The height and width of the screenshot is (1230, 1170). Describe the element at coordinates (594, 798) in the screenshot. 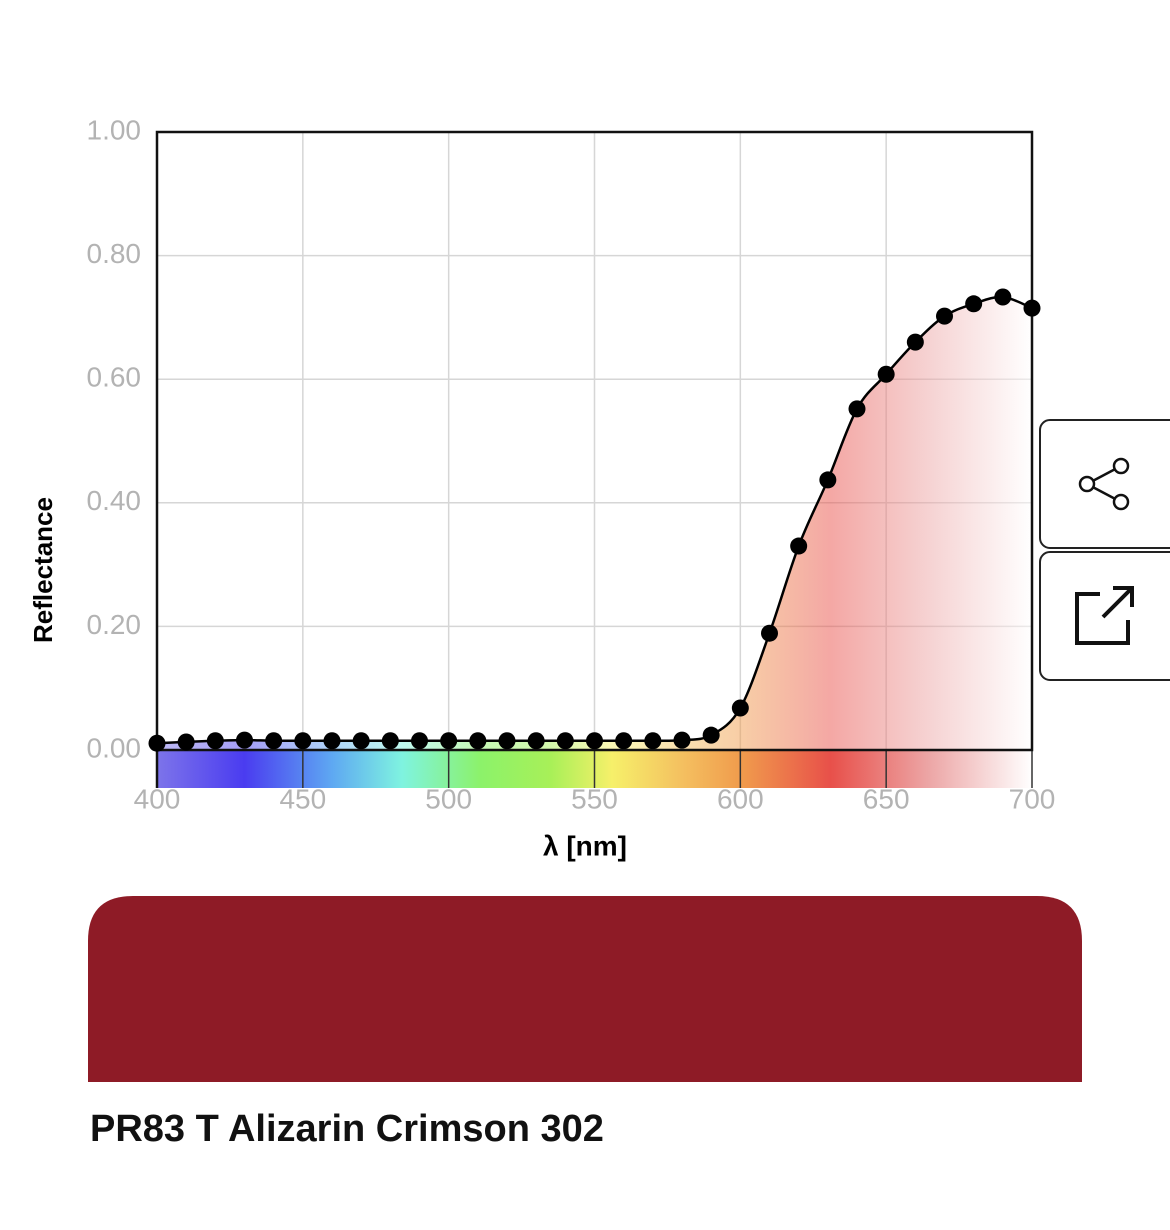

I see `x-tick-label: 550` at that location.